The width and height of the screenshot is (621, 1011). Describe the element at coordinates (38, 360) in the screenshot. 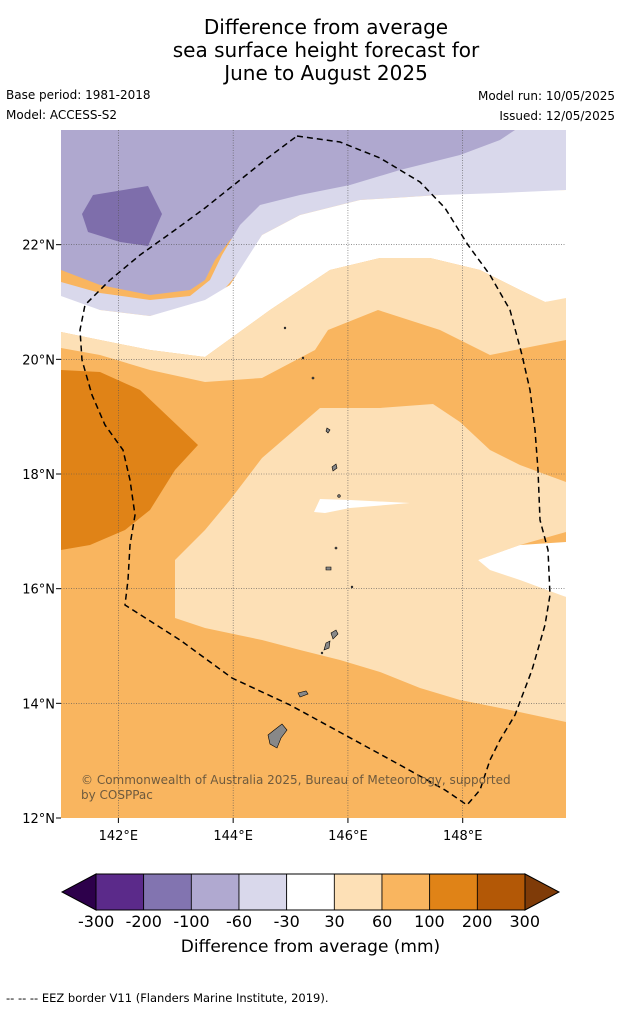

I see `lat-tick-label: 20°N` at that location.